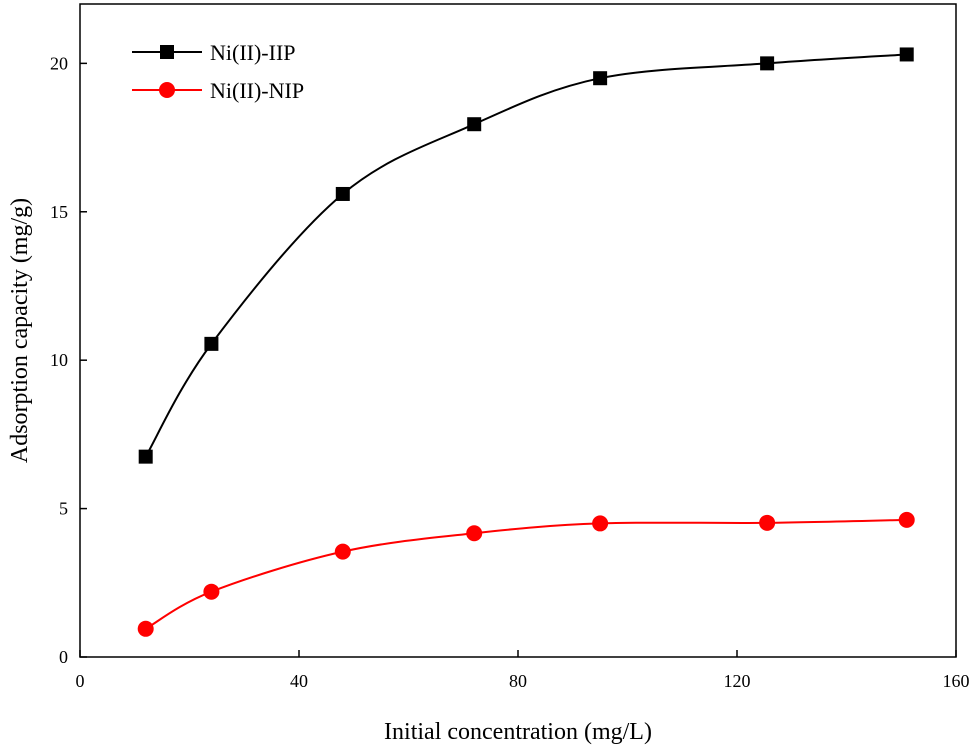 The width and height of the screenshot is (980, 749). I want to click on x-axis-title: Initial concentration (mg/L), so click(518, 732).